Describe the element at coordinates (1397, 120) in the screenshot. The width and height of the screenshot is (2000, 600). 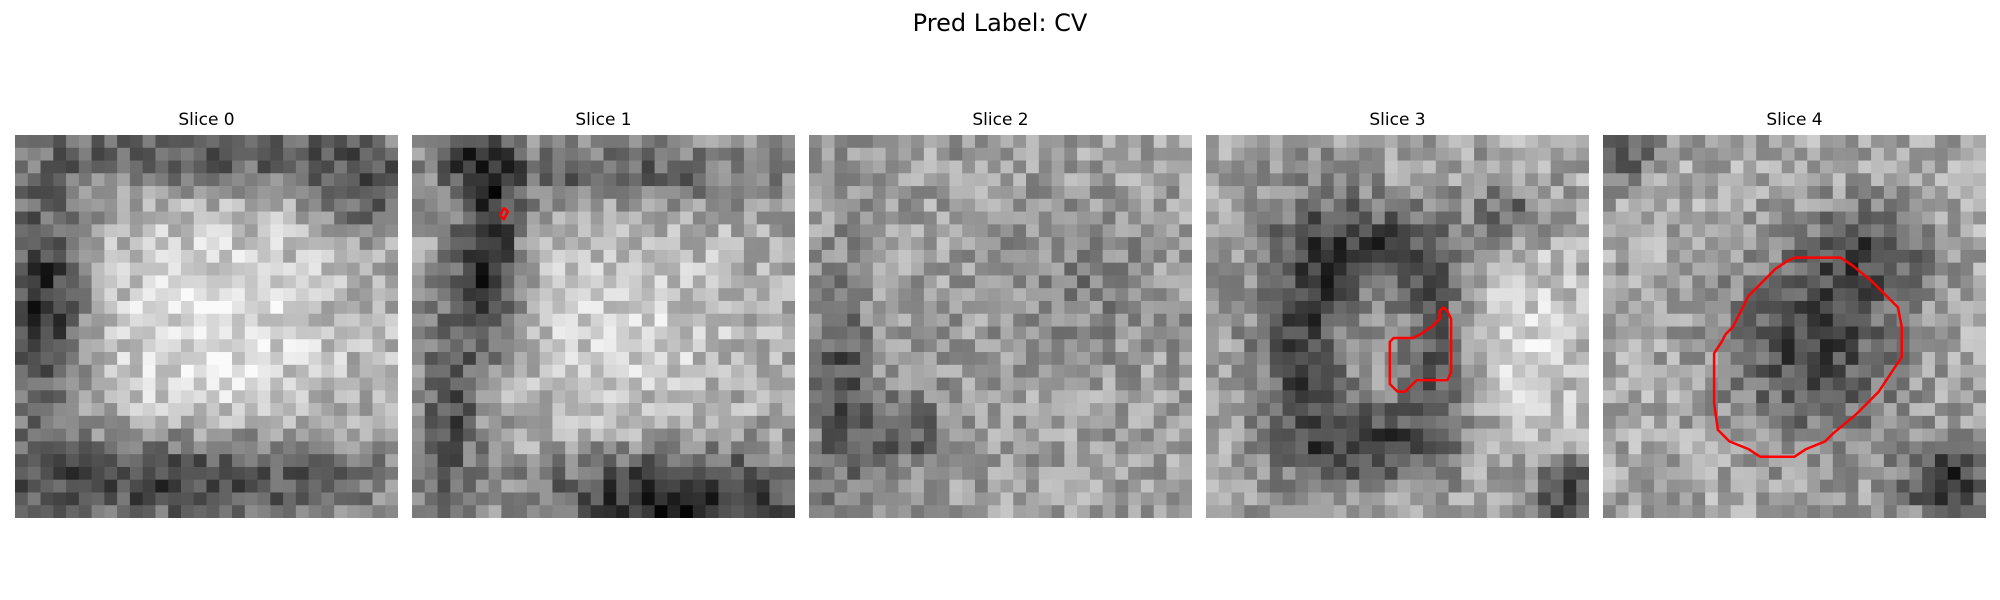
I see `slice-title: Slice 3` at that location.